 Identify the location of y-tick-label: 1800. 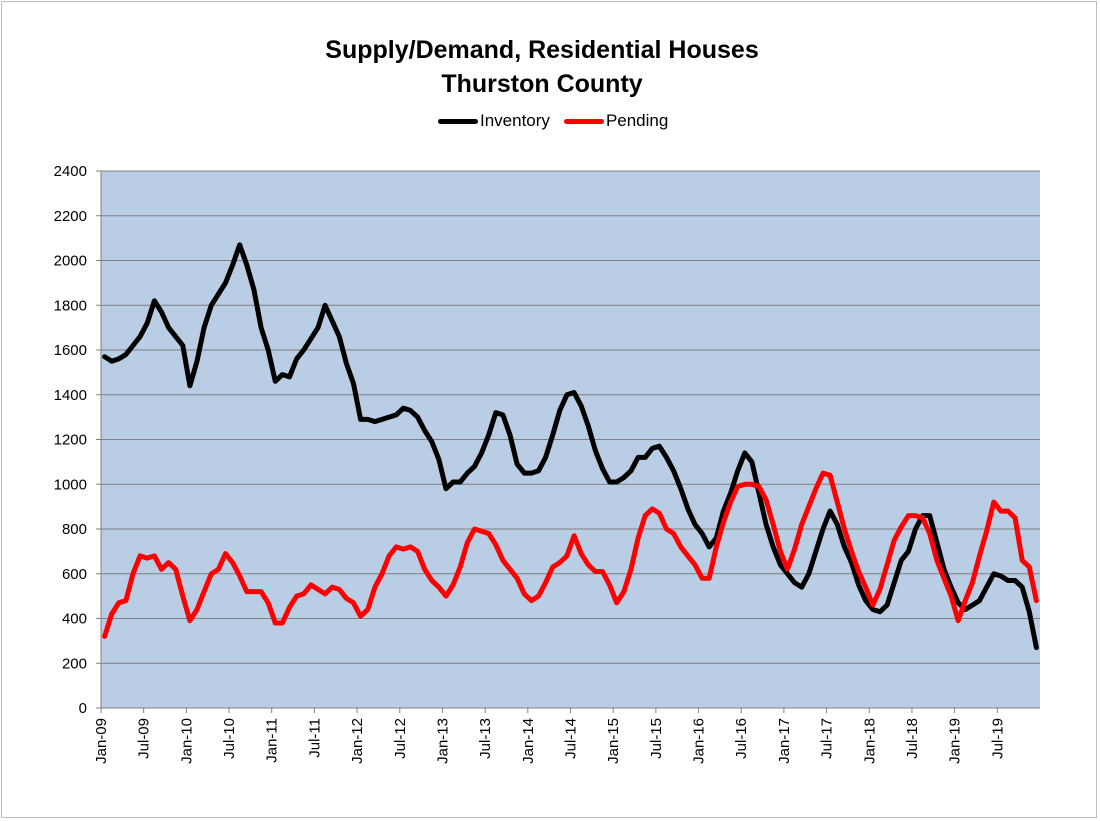
(70, 305).